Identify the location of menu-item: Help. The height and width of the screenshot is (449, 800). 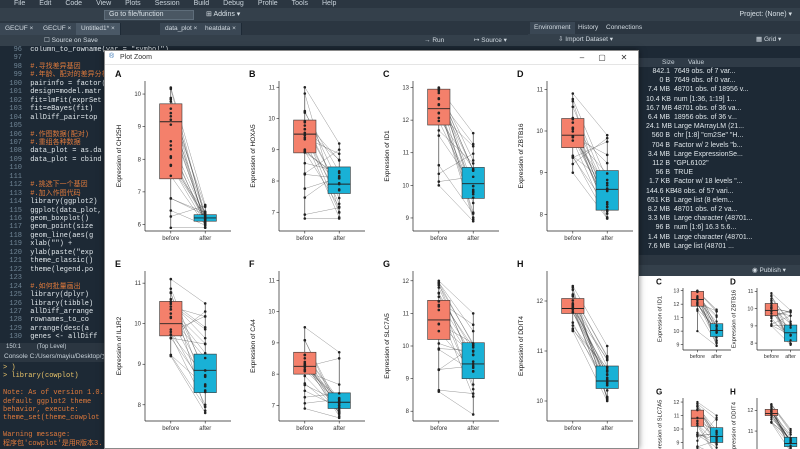
(329, 3).